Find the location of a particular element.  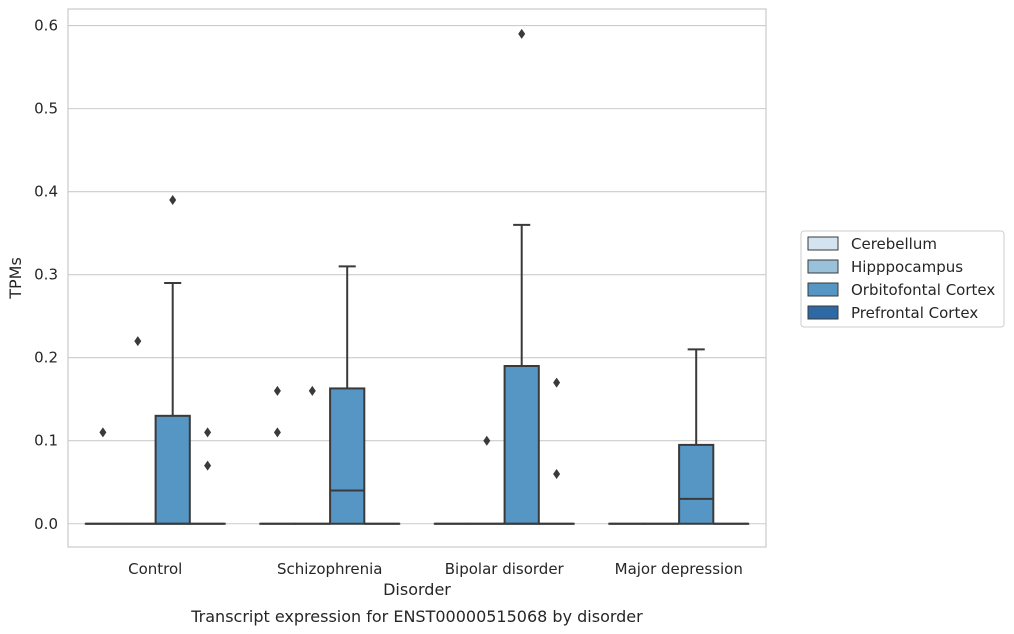

x-tick-label: Schizophrenia is located at coordinates (329, 569).